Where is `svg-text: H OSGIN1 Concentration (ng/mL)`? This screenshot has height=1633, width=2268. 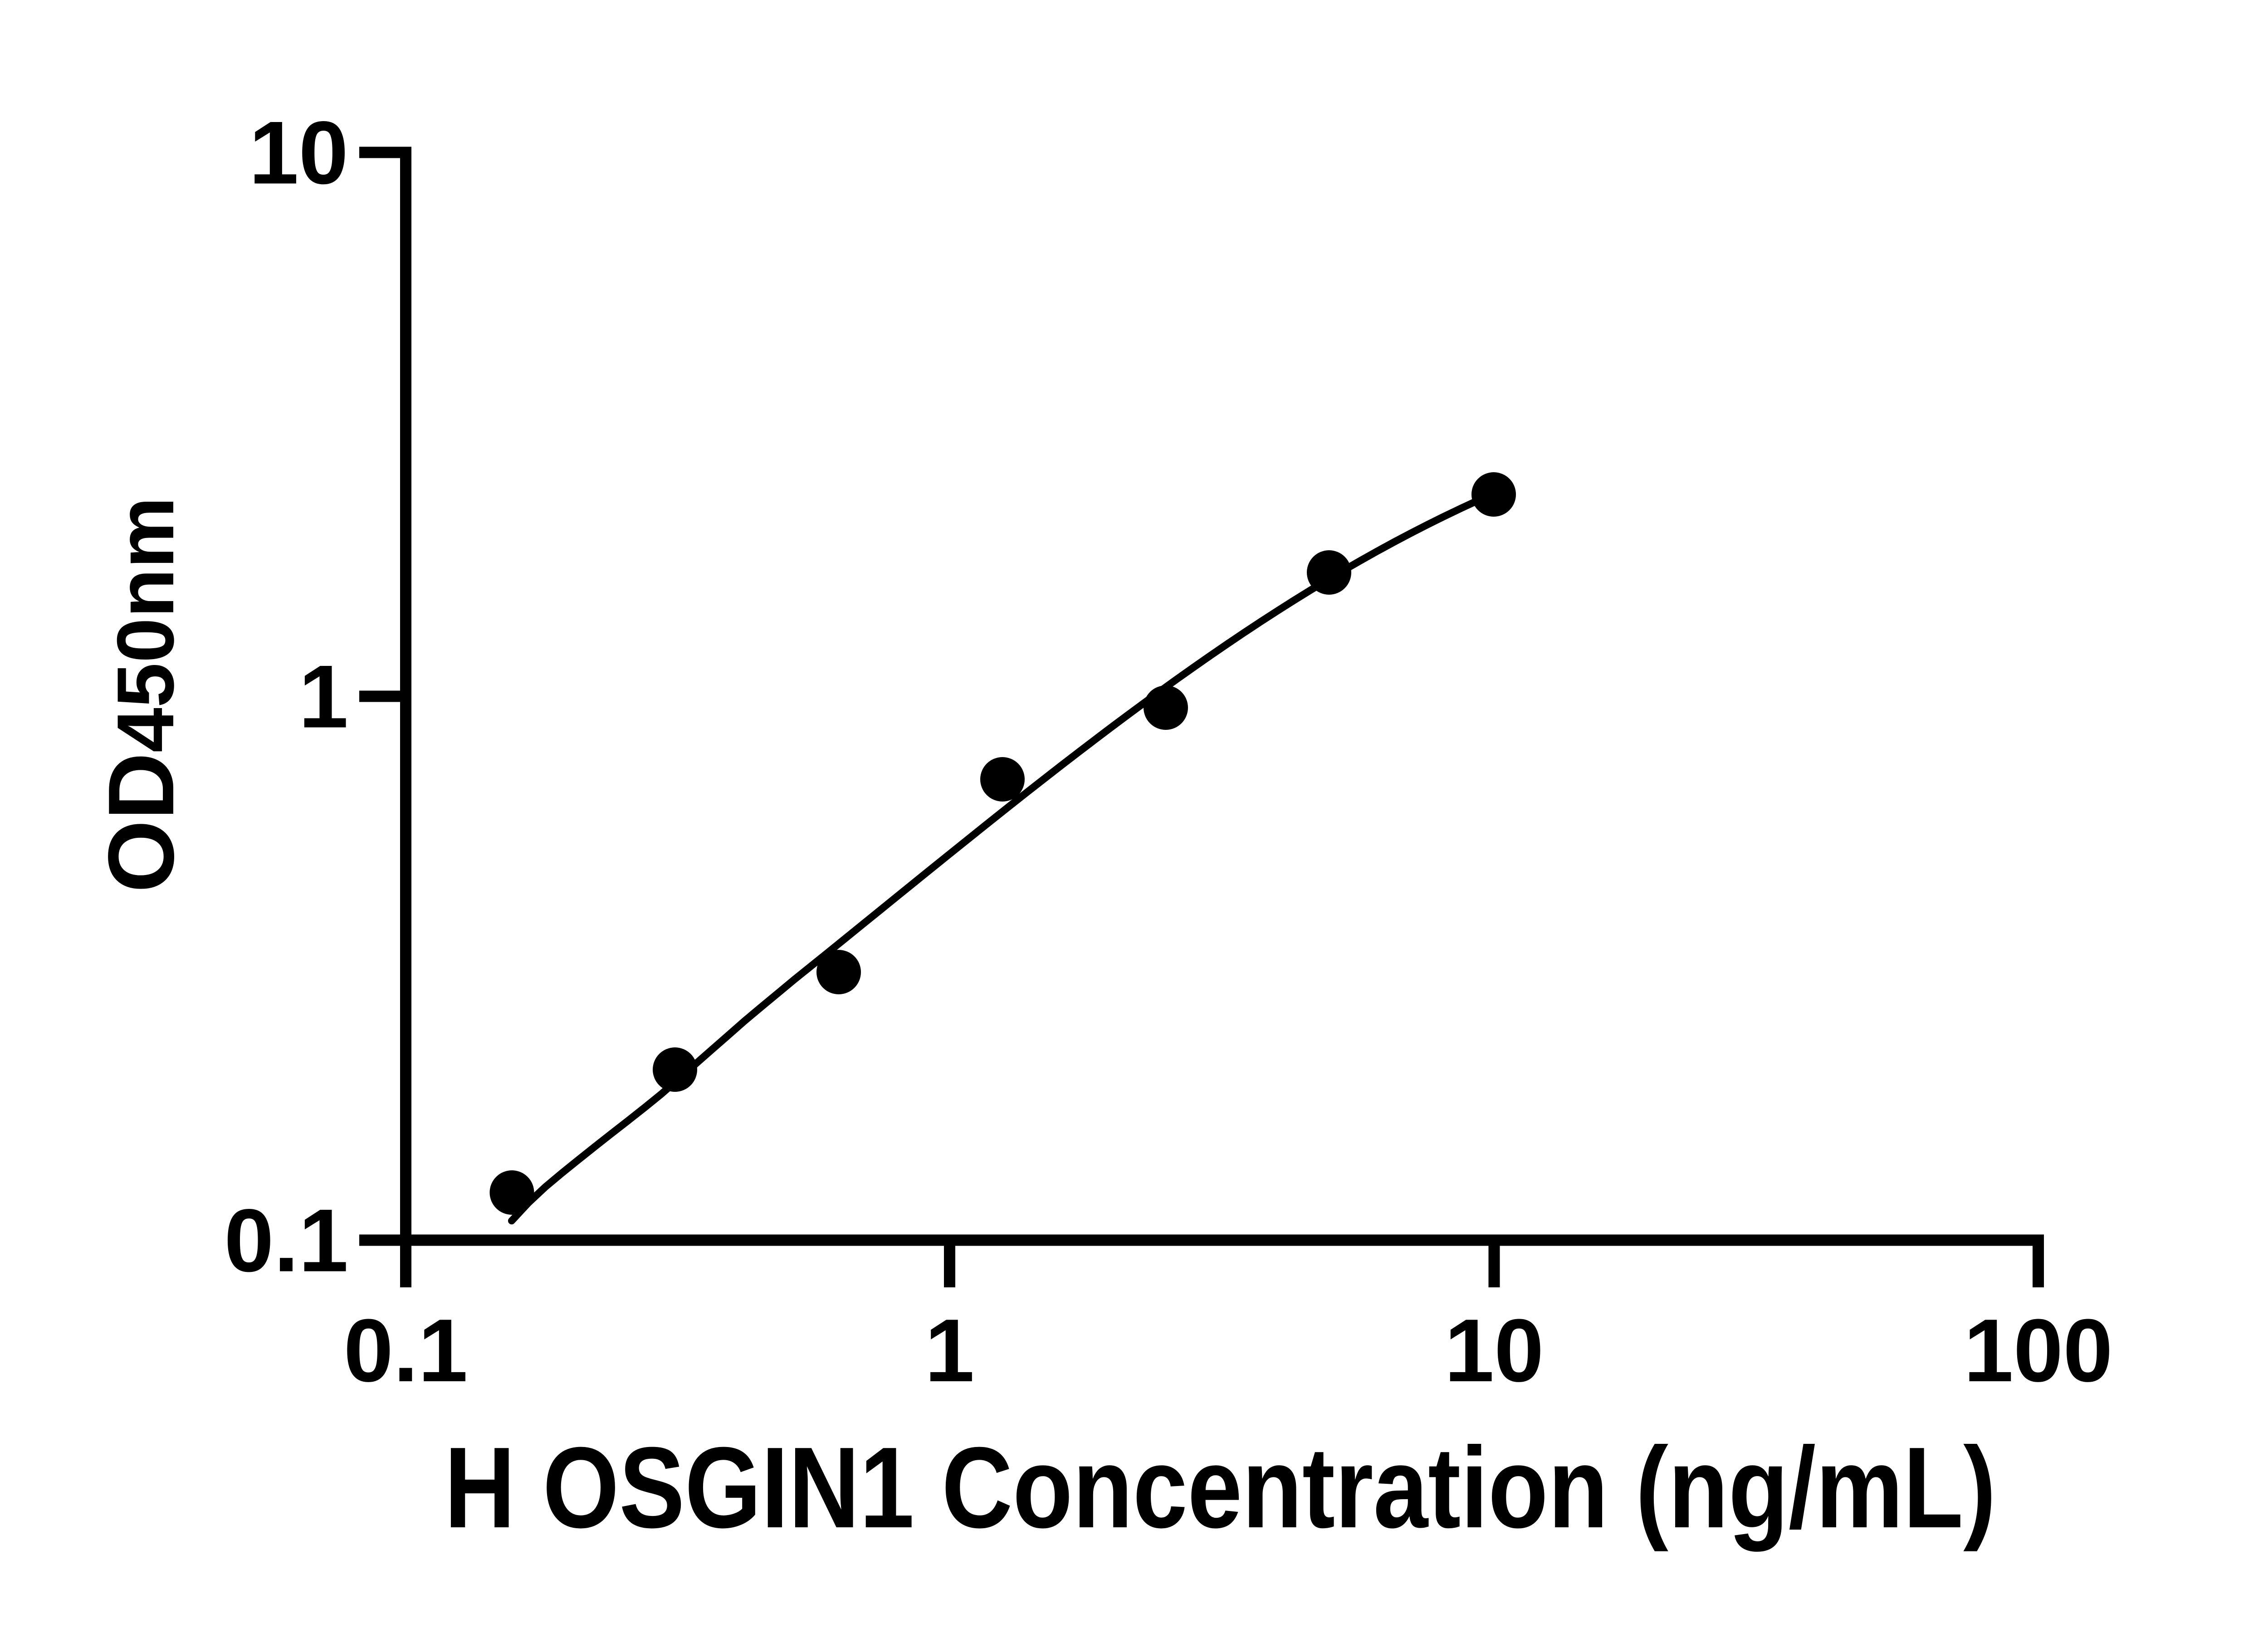
svg-text: H OSGIN1 Concentration (ng/mL) is located at coordinates (1221, 1487).